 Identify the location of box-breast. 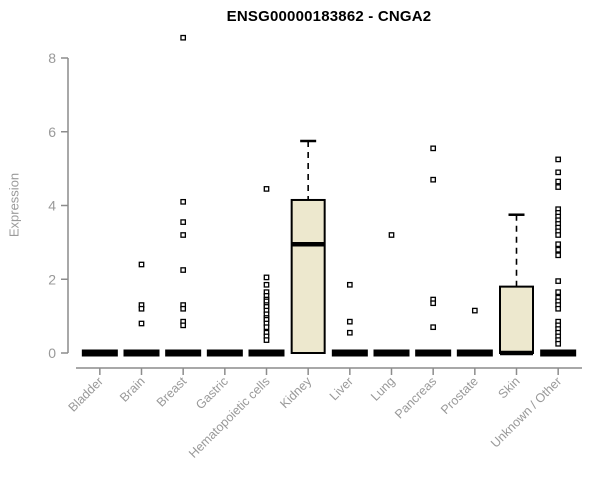
(183, 353).